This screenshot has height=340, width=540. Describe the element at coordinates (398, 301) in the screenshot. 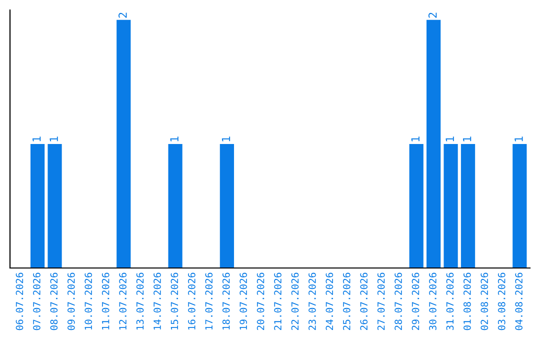

I see `x-tick-label: 28.07.2026` at that location.